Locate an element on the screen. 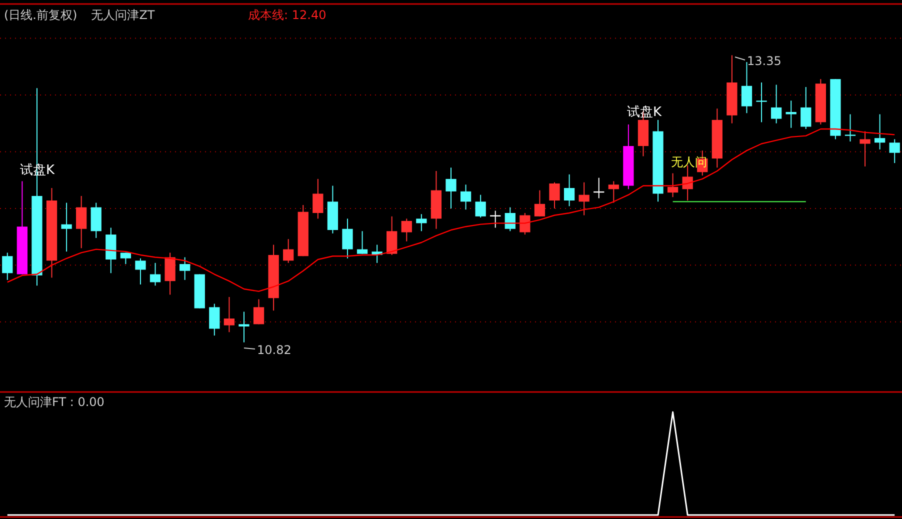 The image size is (902, 519). annotation: 13.35 is located at coordinates (764, 61).